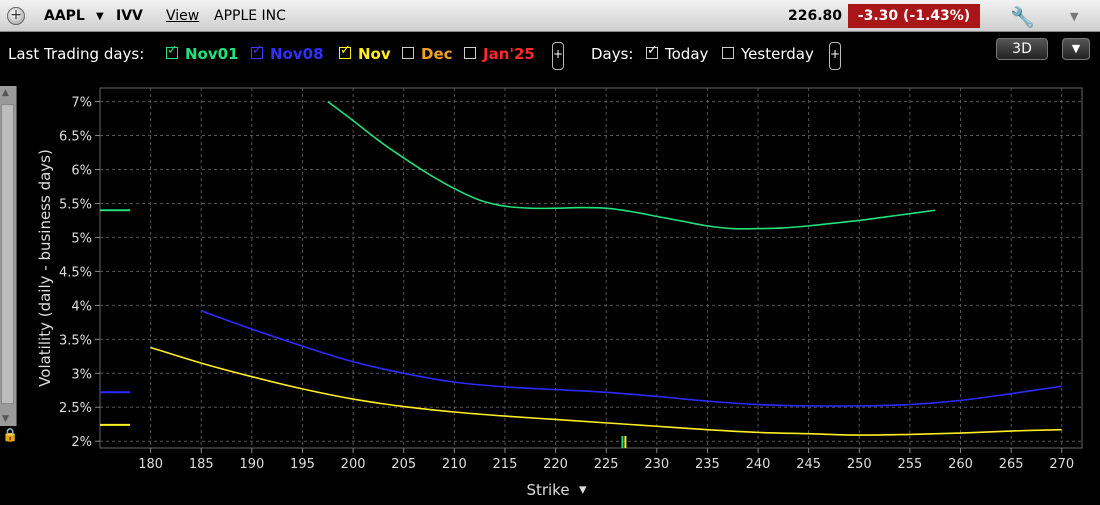 This screenshot has width=1100, height=505. Describe the element at coordinates (212, 54) in the screenshot. I see `series-label-nov01: Nov01` at that location.